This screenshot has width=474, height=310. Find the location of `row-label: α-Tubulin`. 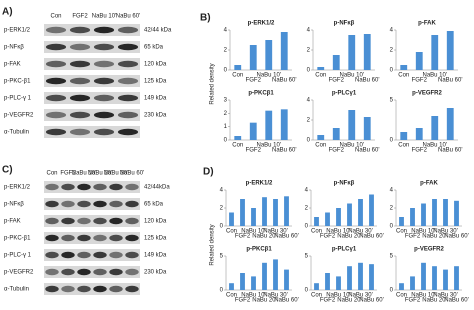

row-label: α-Tubulin is located at coordinates (16, 290).